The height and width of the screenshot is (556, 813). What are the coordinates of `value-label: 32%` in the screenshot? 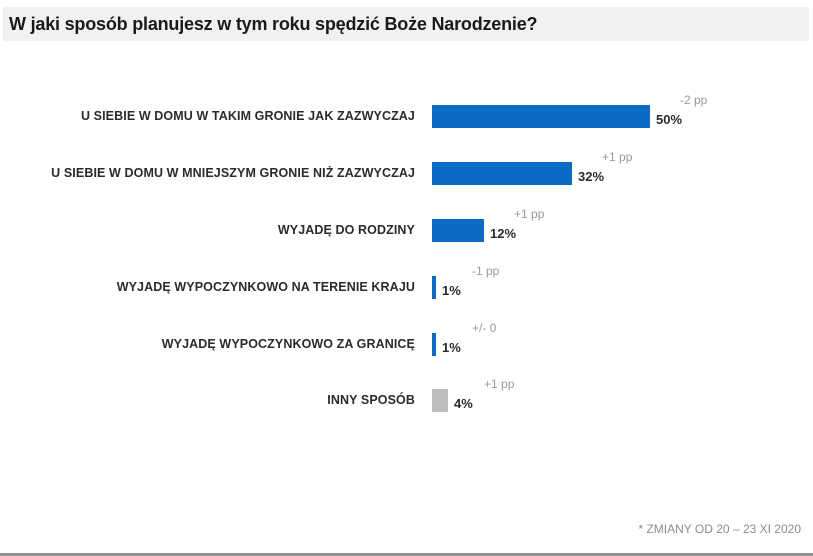 It's located at (591, 176).